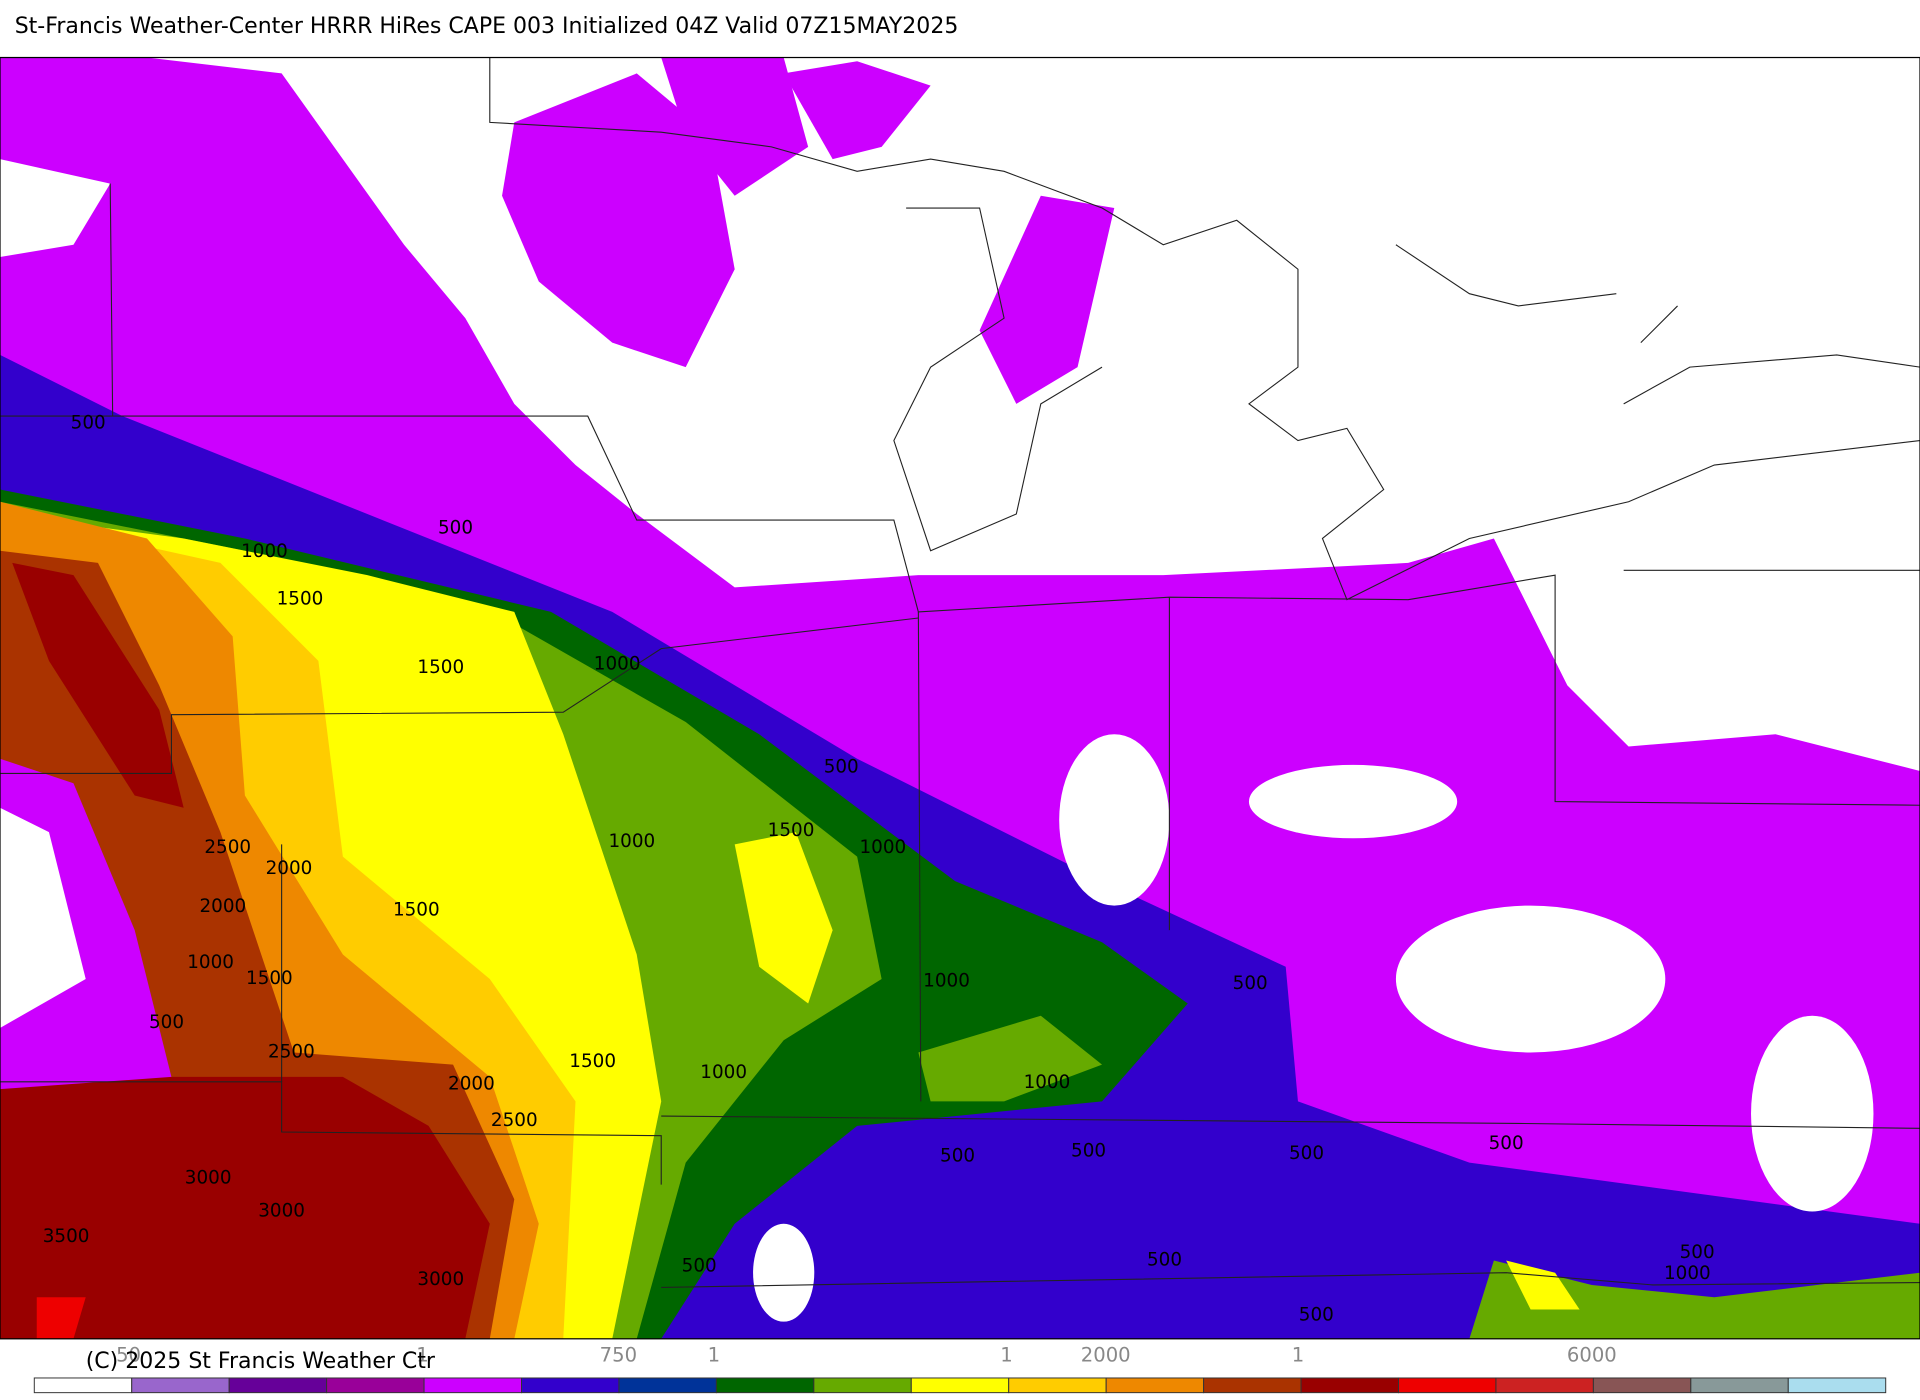 This screenshot has width=1920, height=1400. Describe the element at coordinates (1592, 1354) in the screenshot. I see `colorbar-label: 6000` at that location.